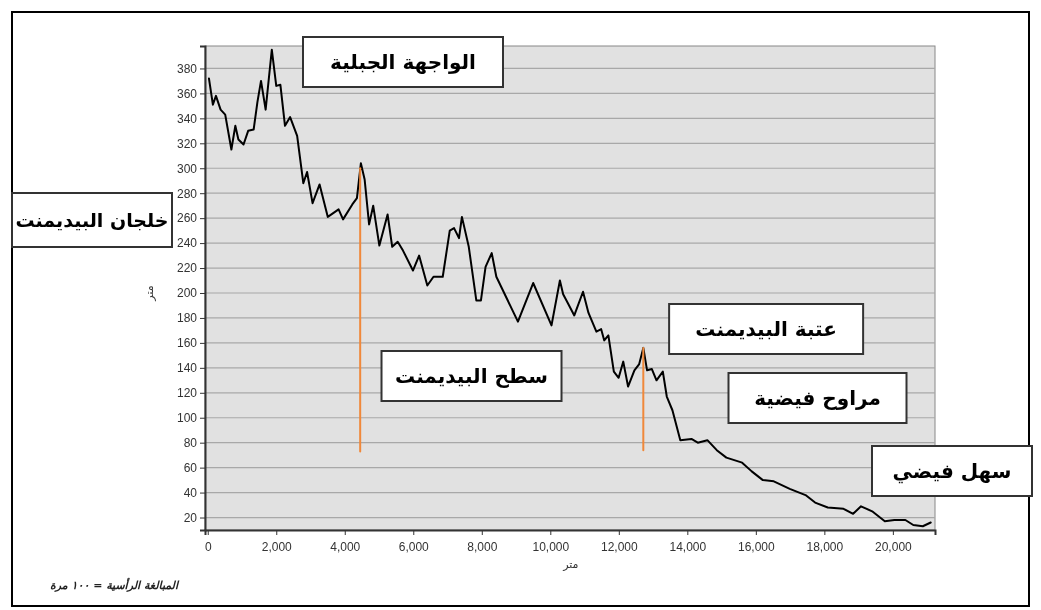  What do you see at coordinates (190, 467) in the screenshot?
I see `y-tick-label: 60` at bounding box center [190, 467].